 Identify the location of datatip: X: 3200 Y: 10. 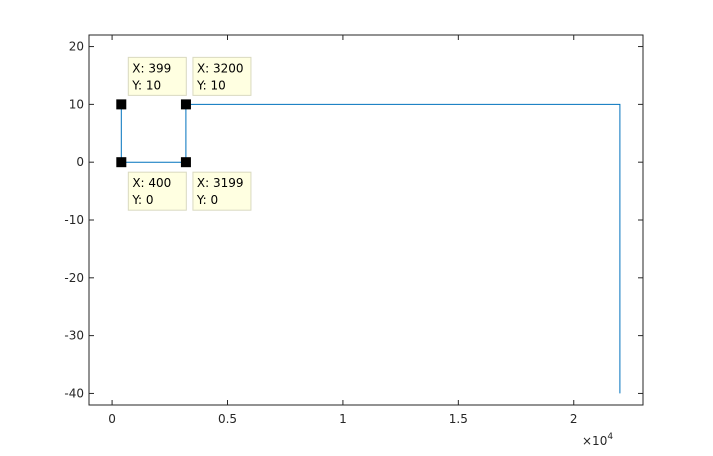
(216, 83).